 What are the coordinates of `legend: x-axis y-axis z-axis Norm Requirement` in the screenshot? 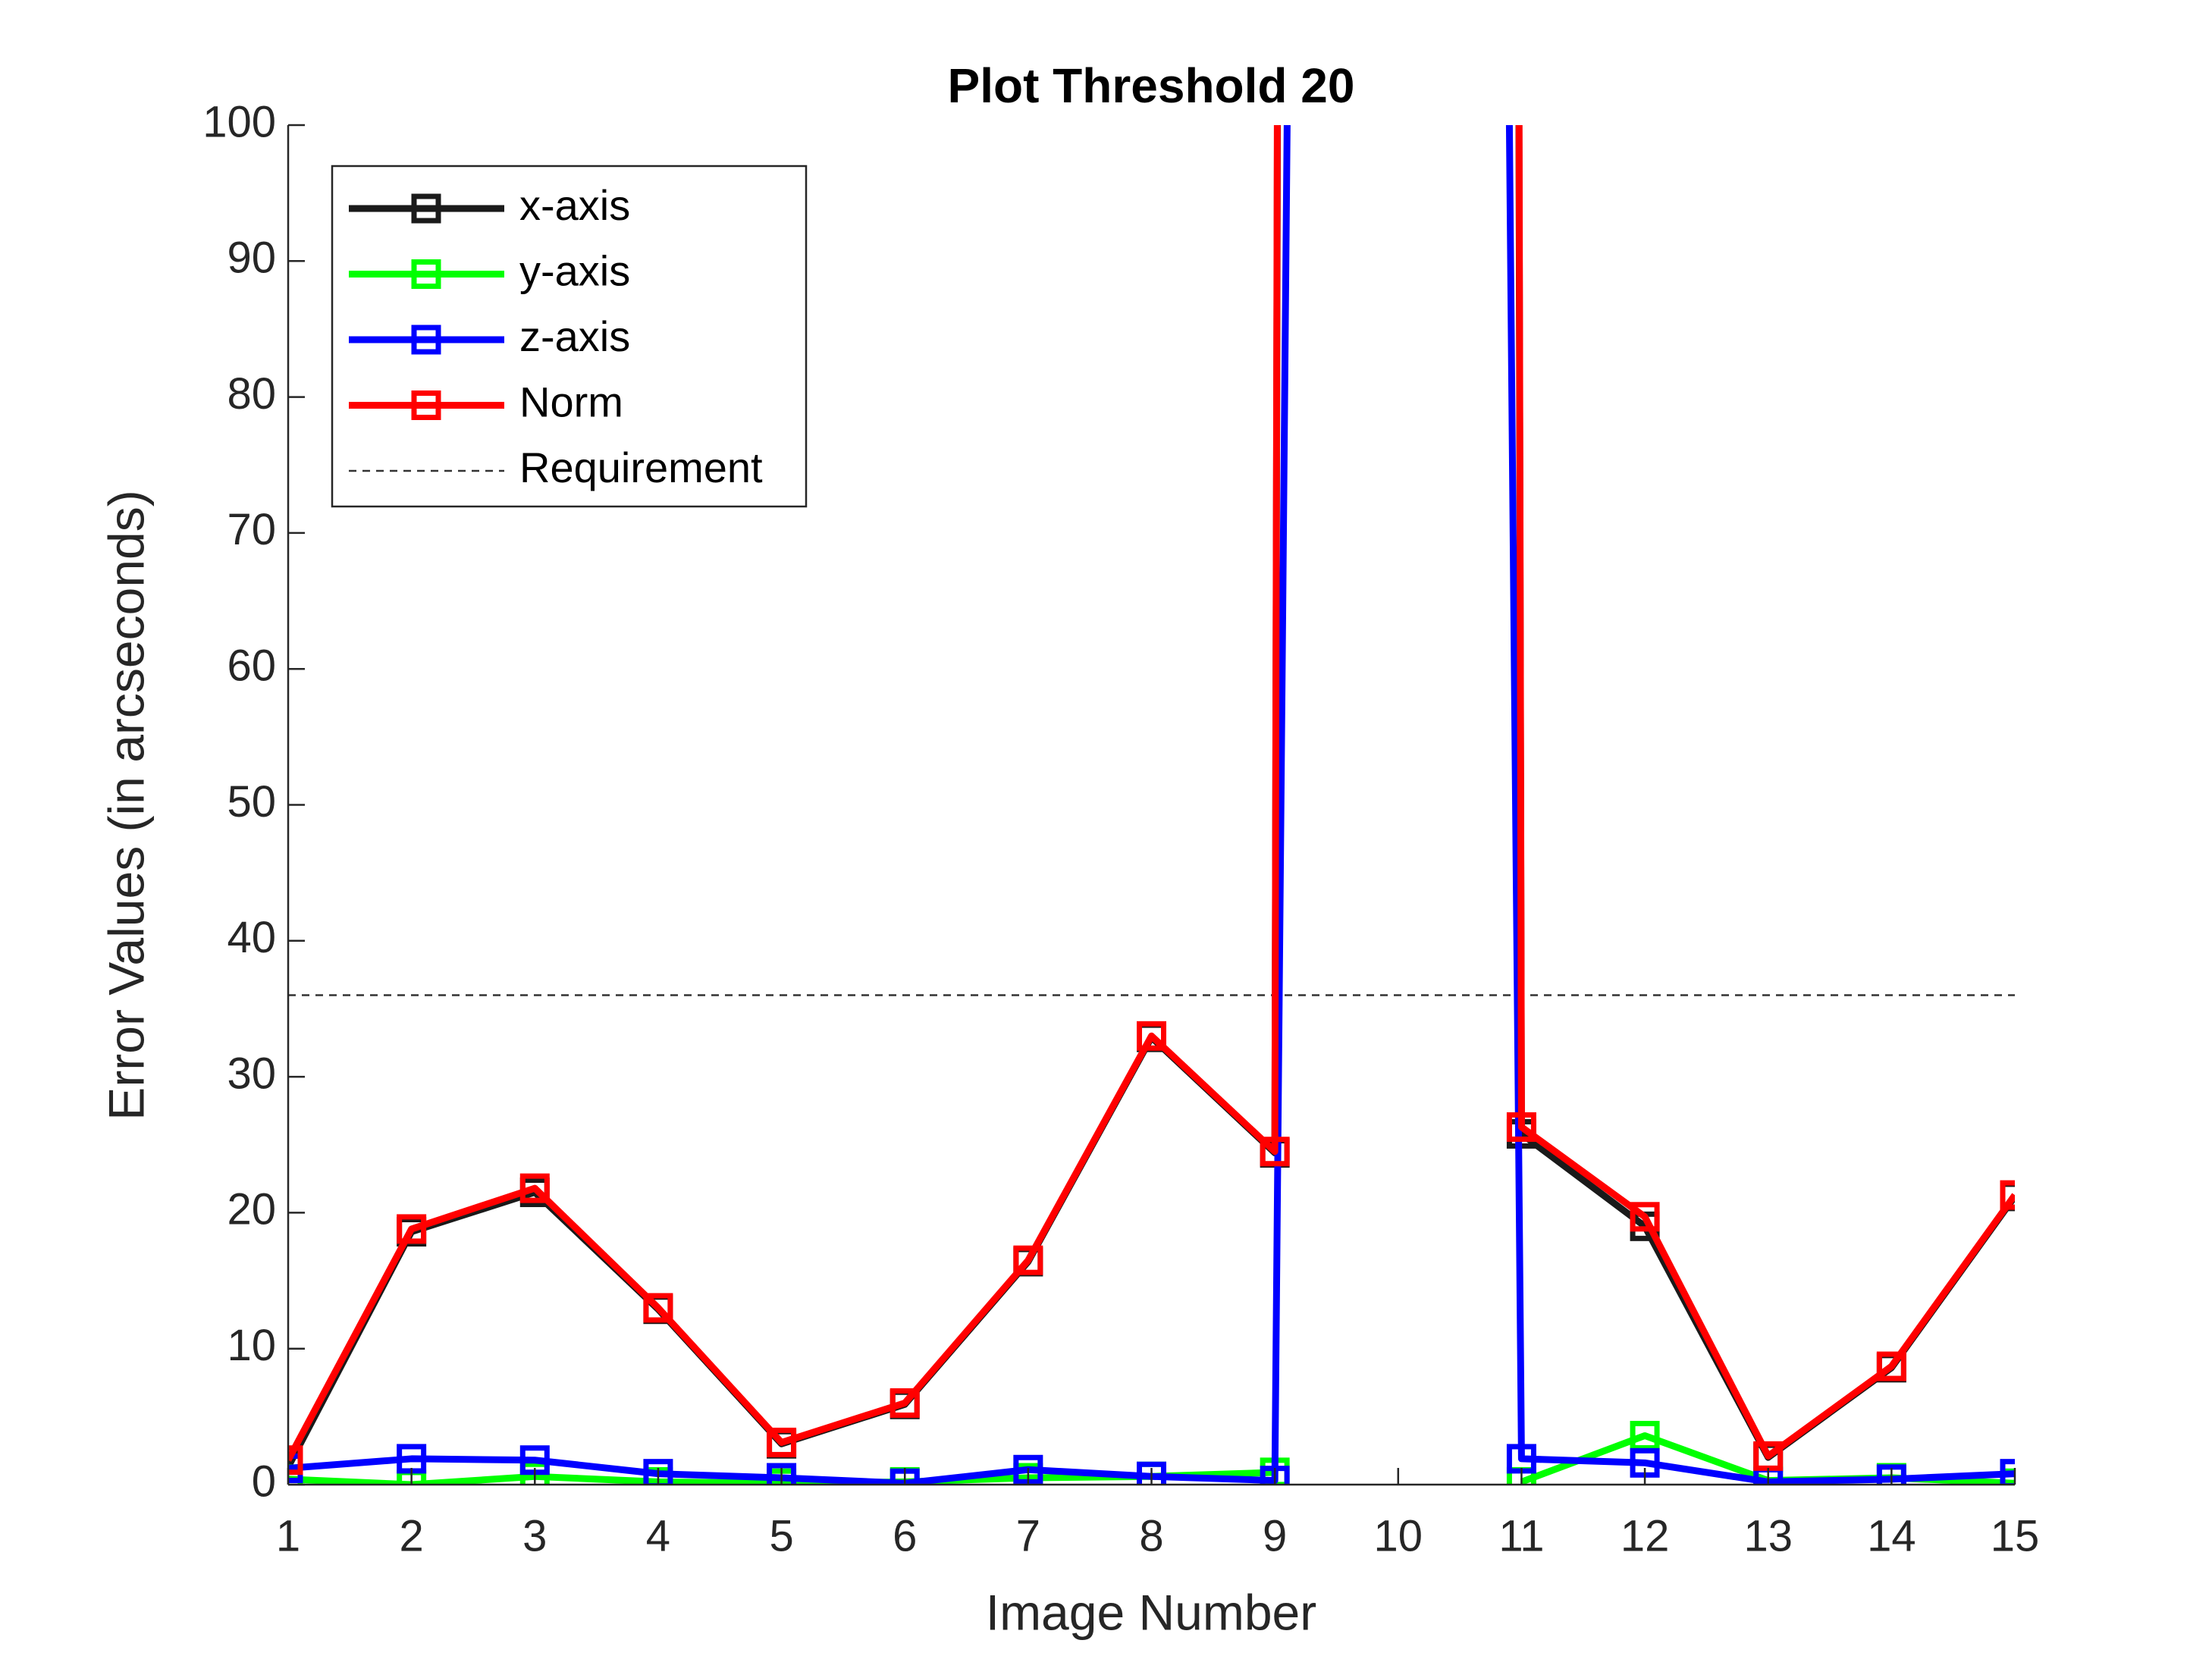 It's located at (569, 336).